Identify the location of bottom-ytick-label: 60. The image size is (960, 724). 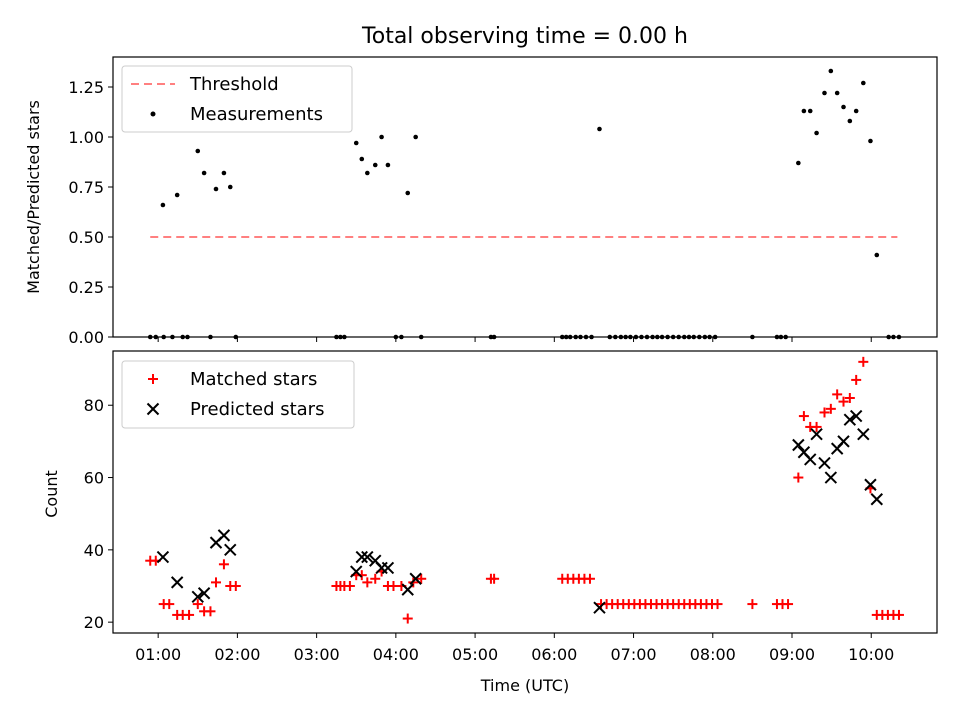
(94, 478).